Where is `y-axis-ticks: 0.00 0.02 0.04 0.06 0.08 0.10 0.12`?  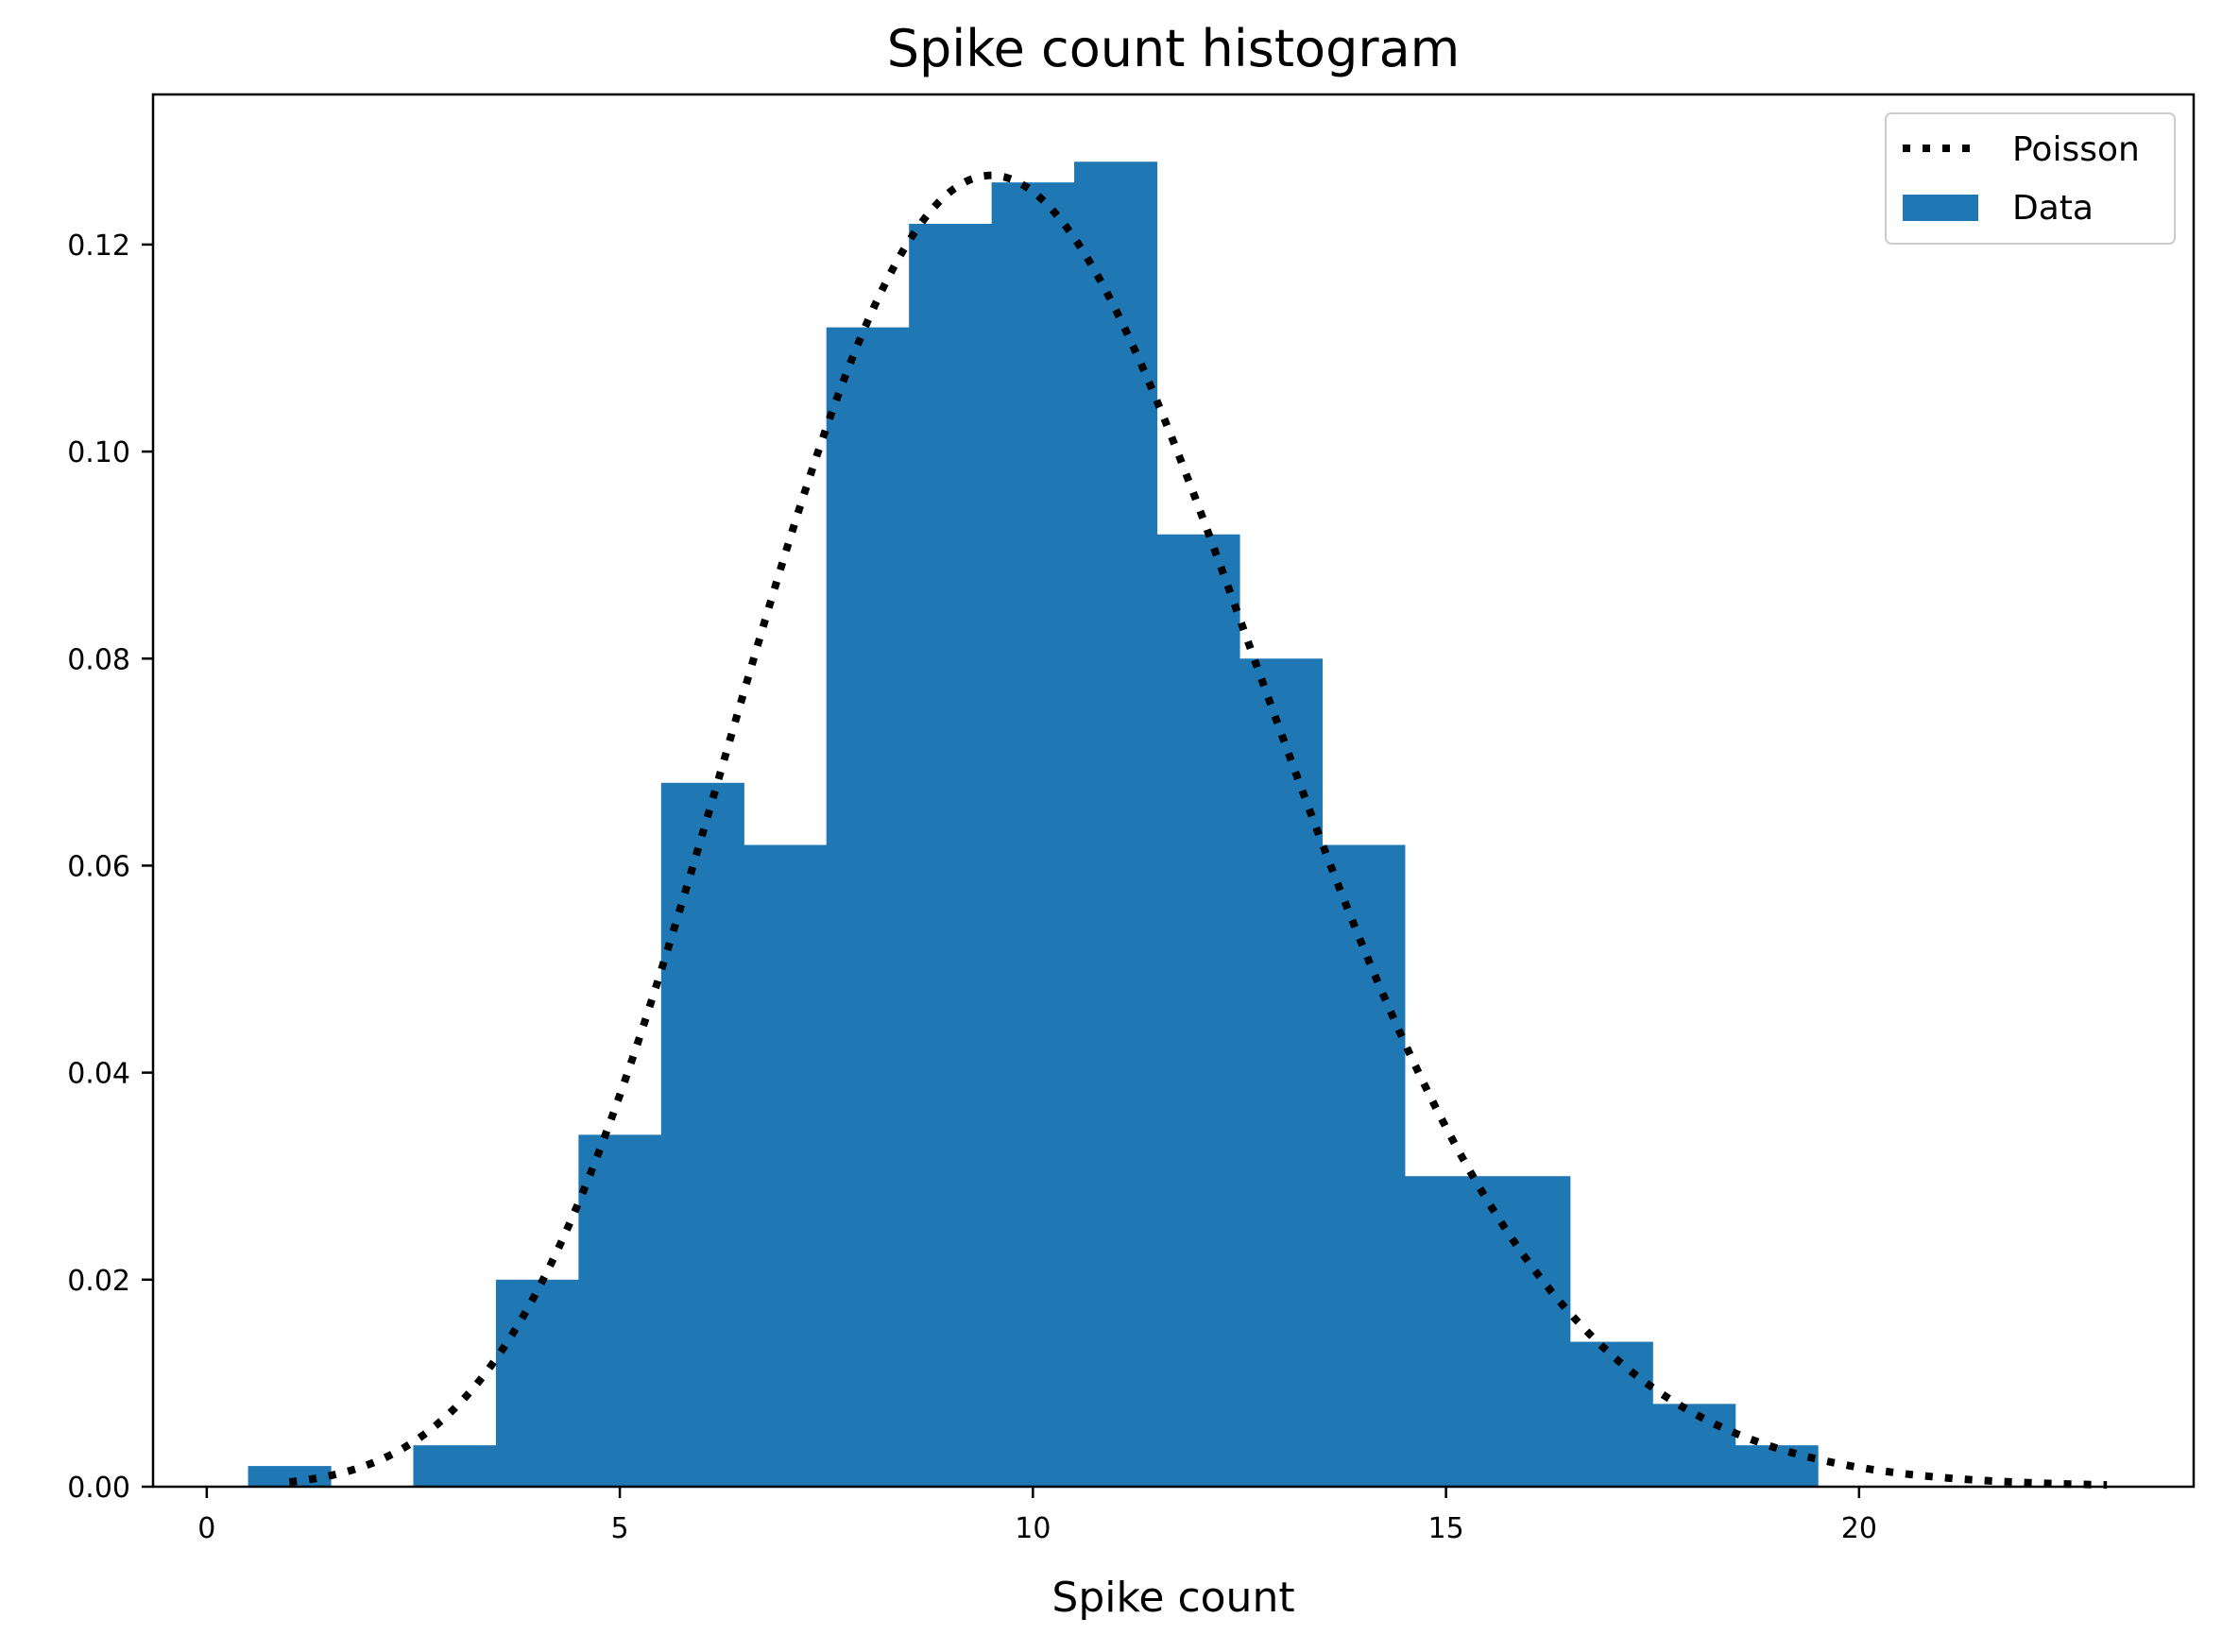
y-axis-ticks: 0.00 0.02 0.04 0.06 0.08 0.10 0.12 is located at coordinates (110, 868).